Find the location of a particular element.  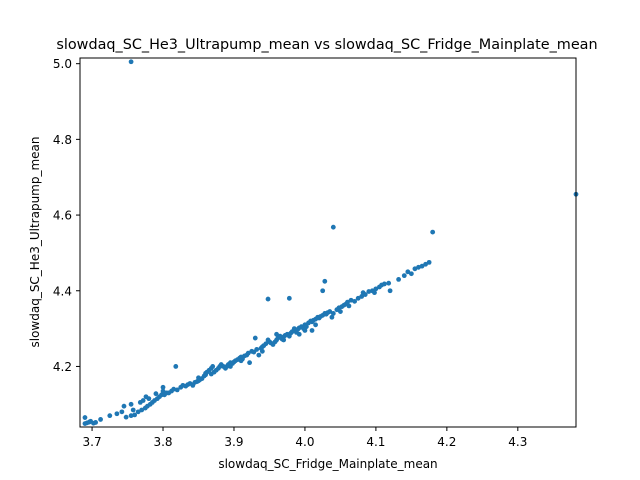

x-tick-label: 3.8 is located at coordinates (162, 442).